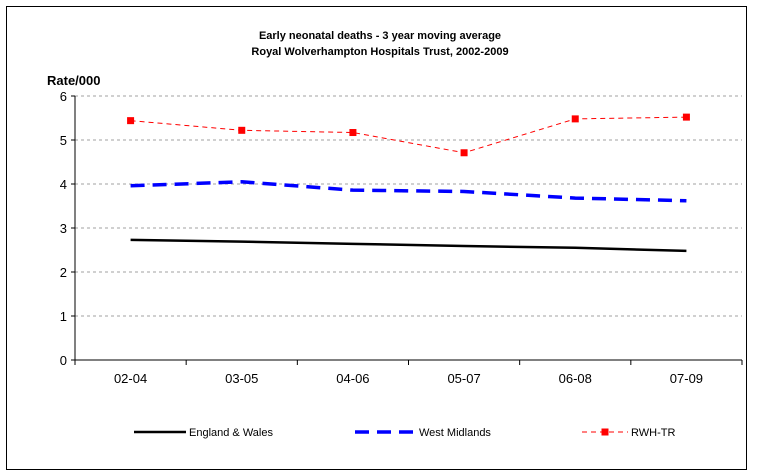 The height and width of the screenshot is (475, 760). Describe the element at coordinates (73, 80) in the screenshot. I see `y-axis-label: Rate/000` at that location.